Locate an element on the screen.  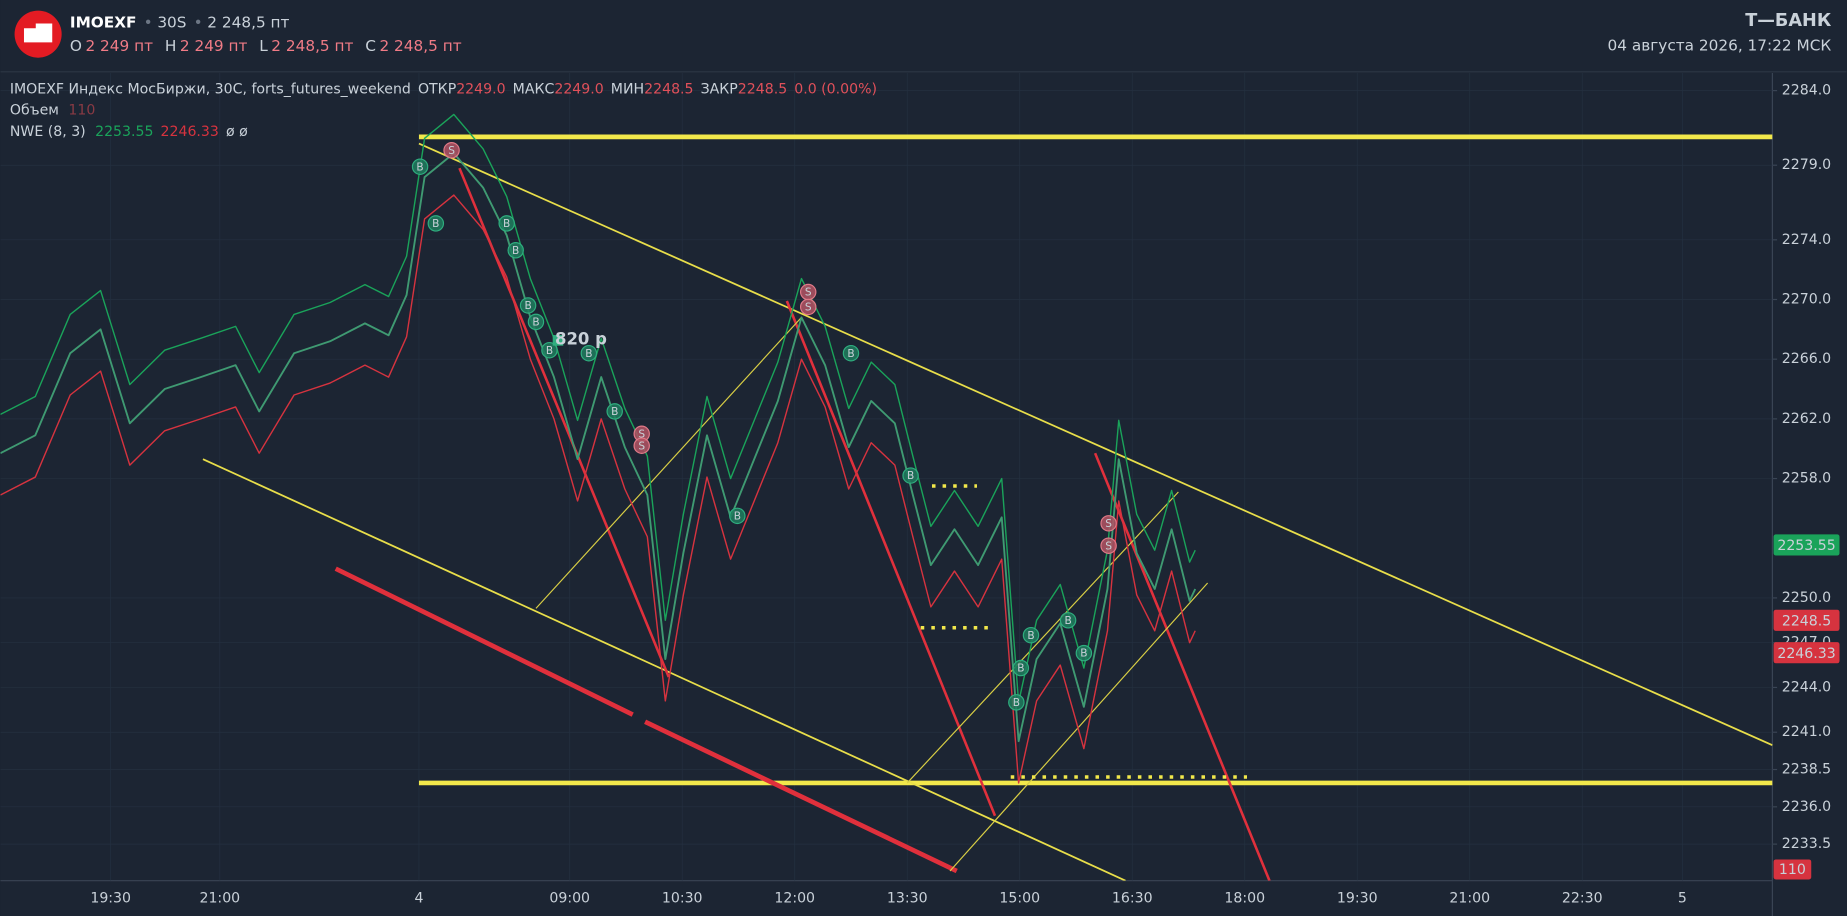
y-tick-label: 2258.0 is located at coordinates (1806, 479).